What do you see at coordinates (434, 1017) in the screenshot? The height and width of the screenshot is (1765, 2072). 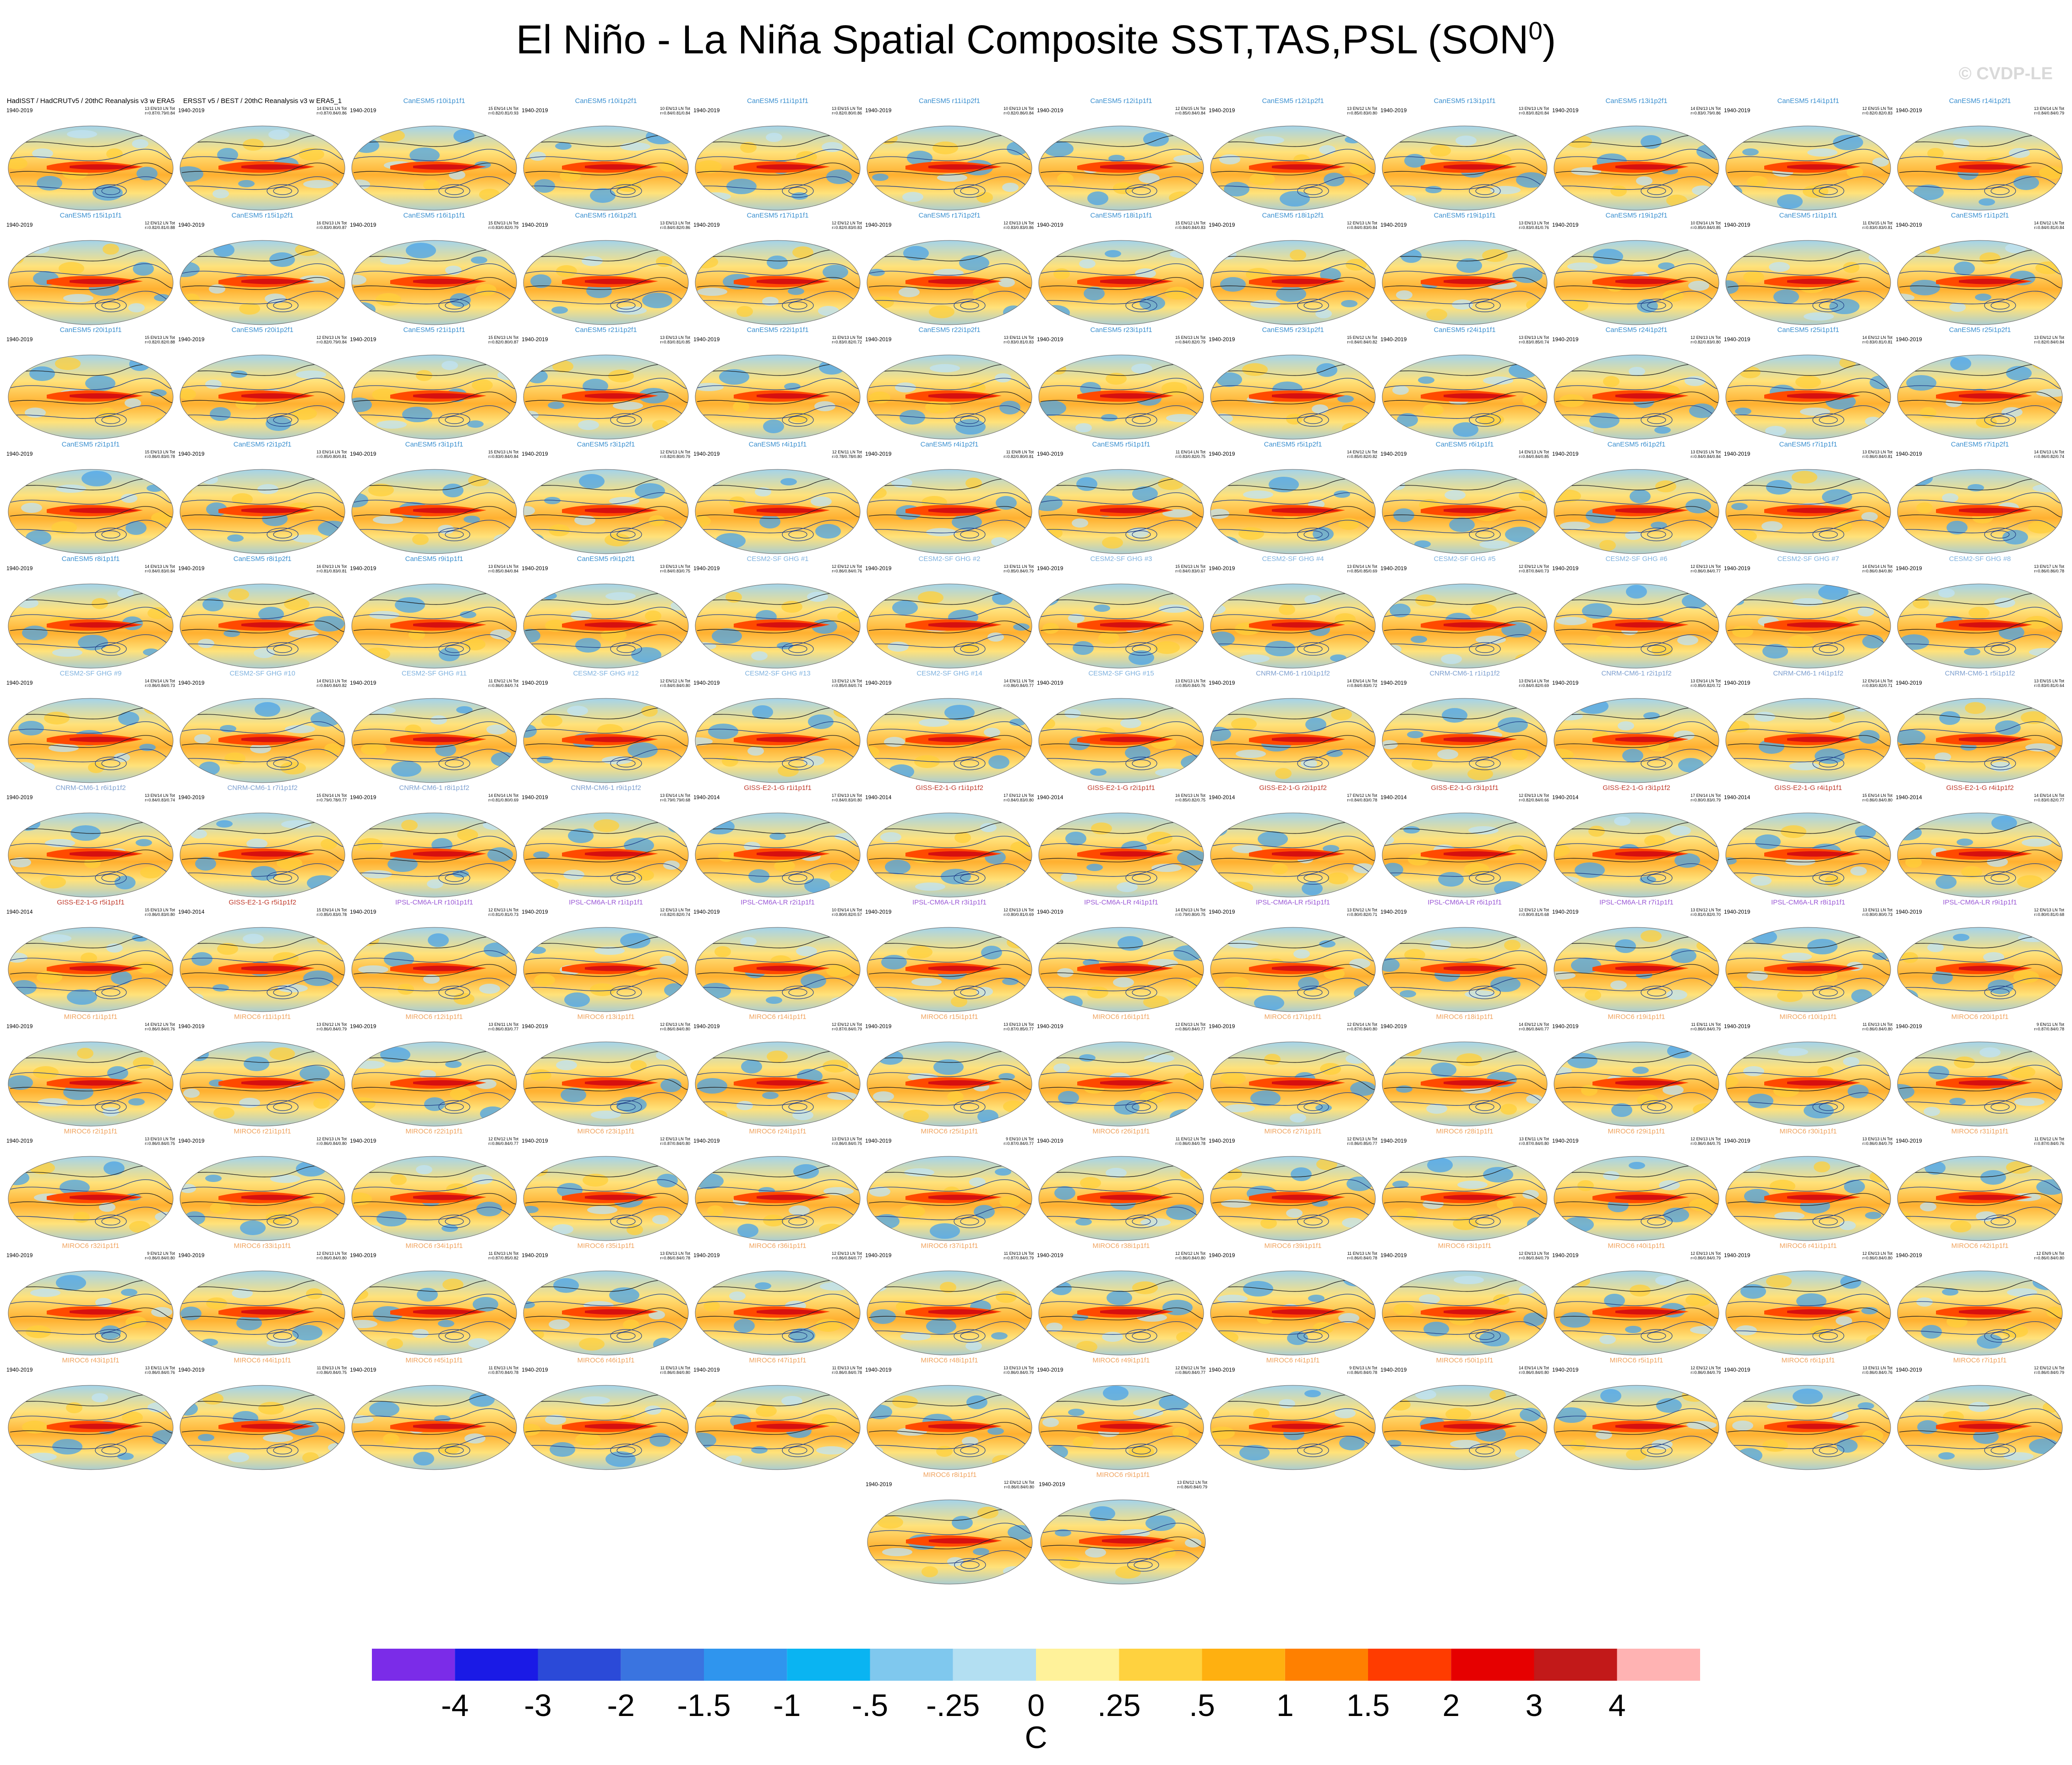 I see `panel-title: MIROC6 r12i1p1f1` at bounding box center [434, 1017].